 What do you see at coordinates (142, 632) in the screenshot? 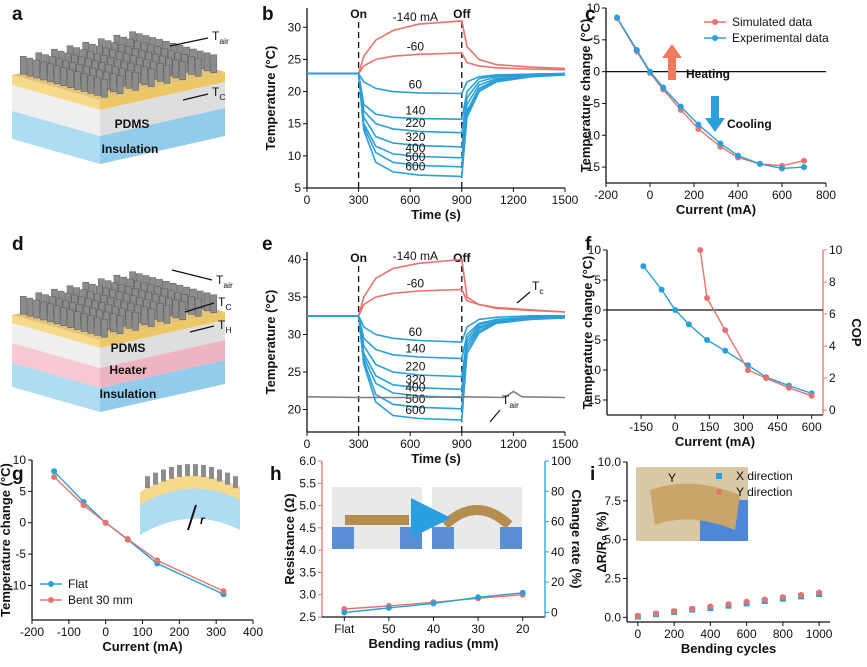
I see `x-tick-label: 100` at bounding box center [142, 632].